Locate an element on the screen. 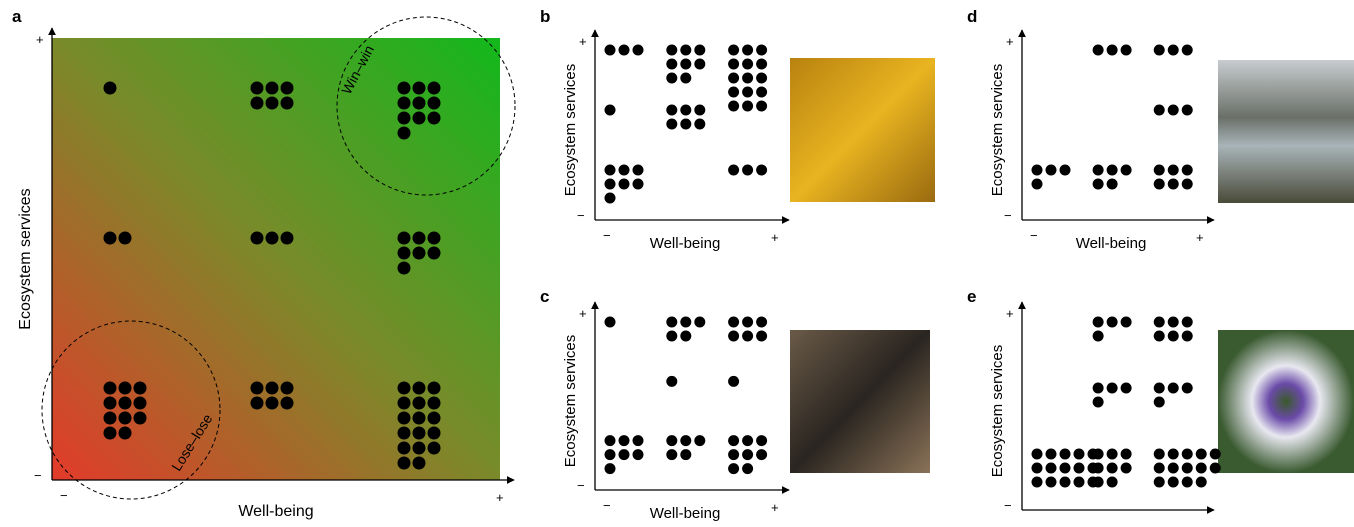 Image resolution: width=1354 pixels, height=527 pixels. panel-letter: e is located at coordinates (971, 296).